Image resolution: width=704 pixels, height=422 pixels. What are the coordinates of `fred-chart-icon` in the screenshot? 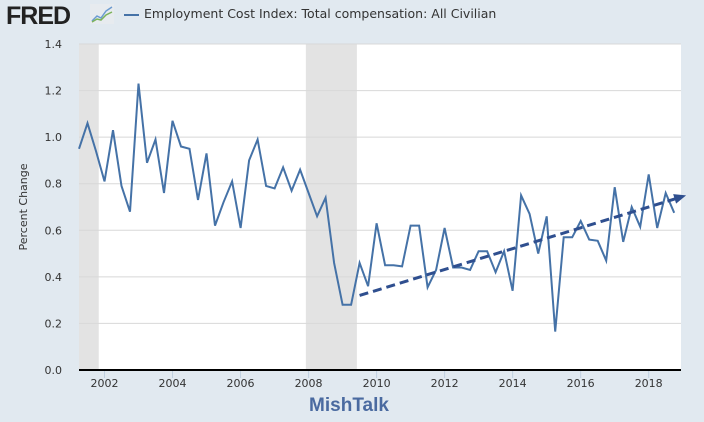 It's located at (102, 14).